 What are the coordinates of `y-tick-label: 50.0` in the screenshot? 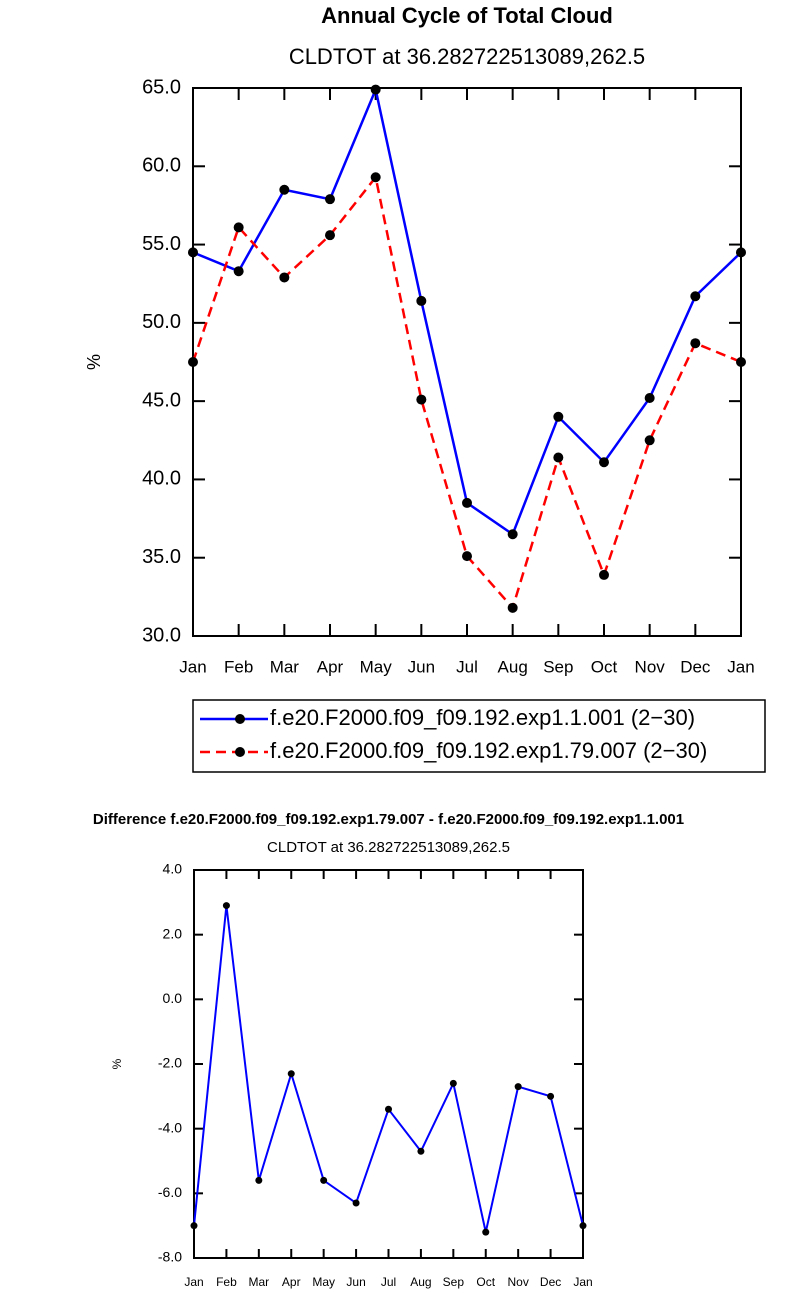 It's located at (161, 322).